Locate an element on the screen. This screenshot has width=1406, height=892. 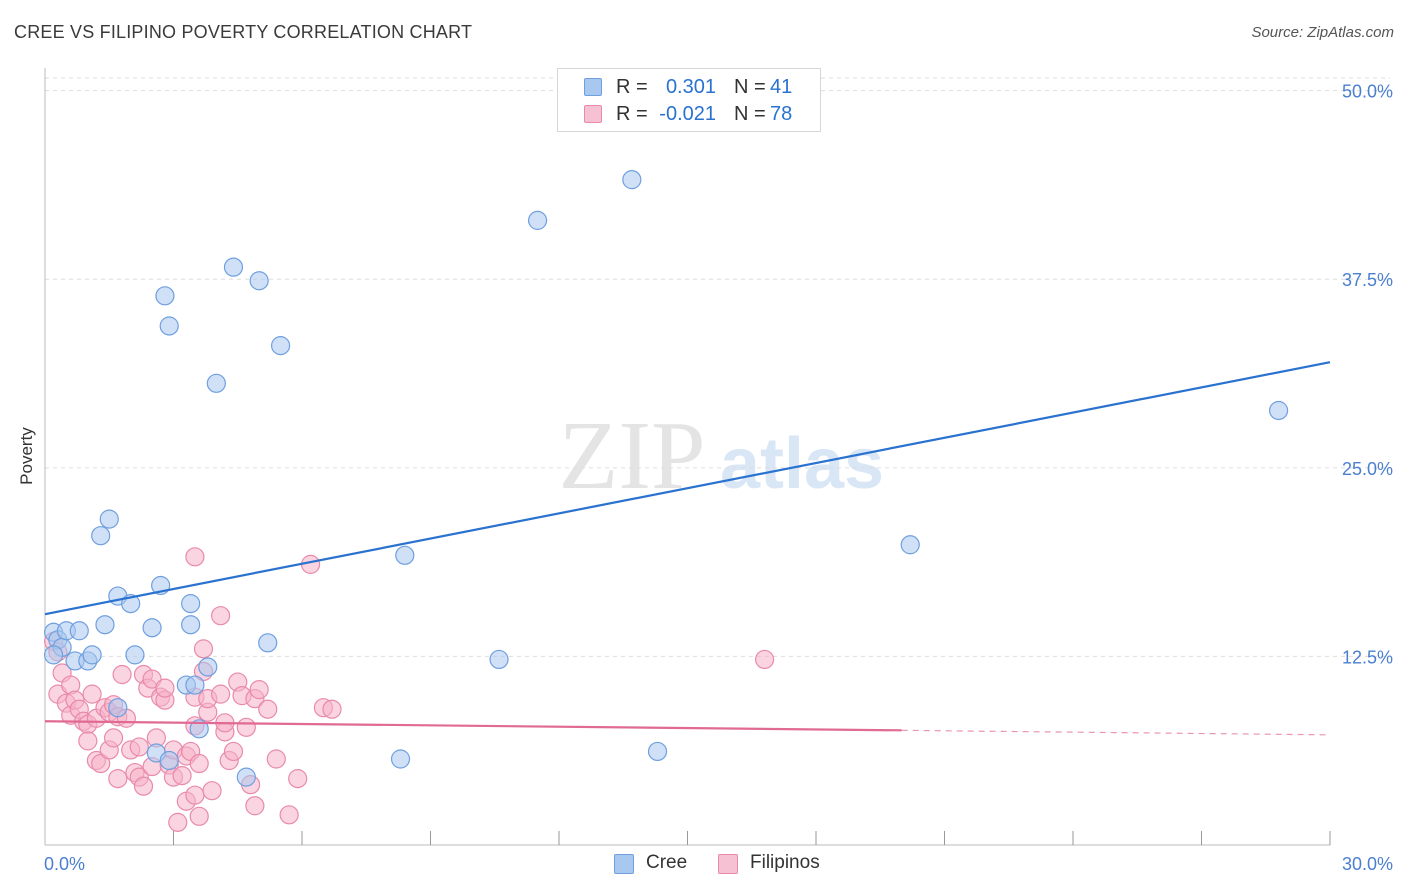
chart-source: Source: ZipAtlas.com is located at coordinates (1322, 32).